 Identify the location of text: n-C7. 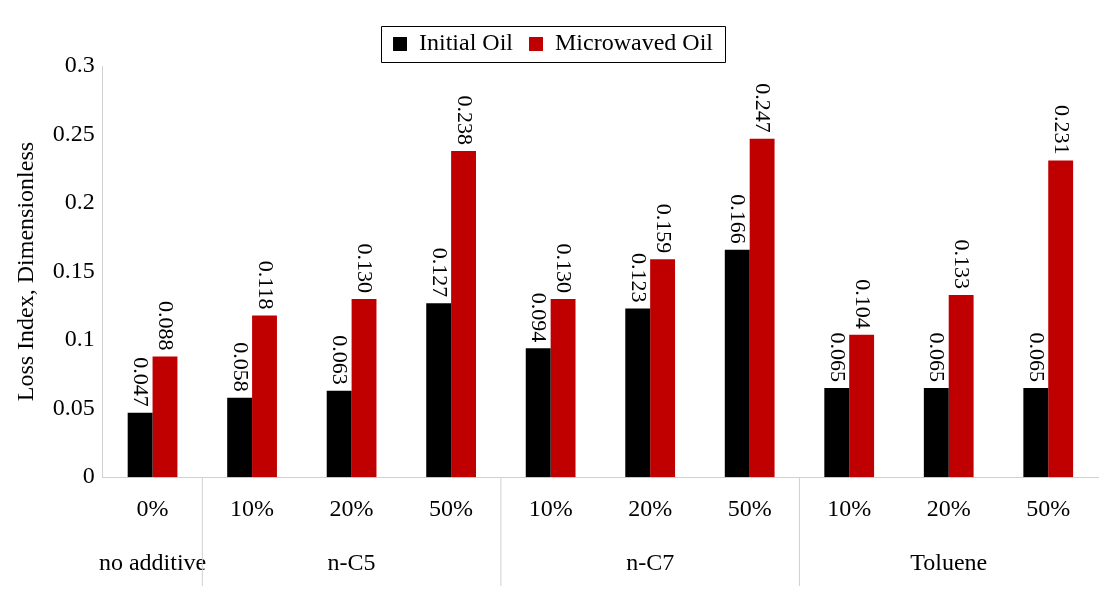
(650, 562).